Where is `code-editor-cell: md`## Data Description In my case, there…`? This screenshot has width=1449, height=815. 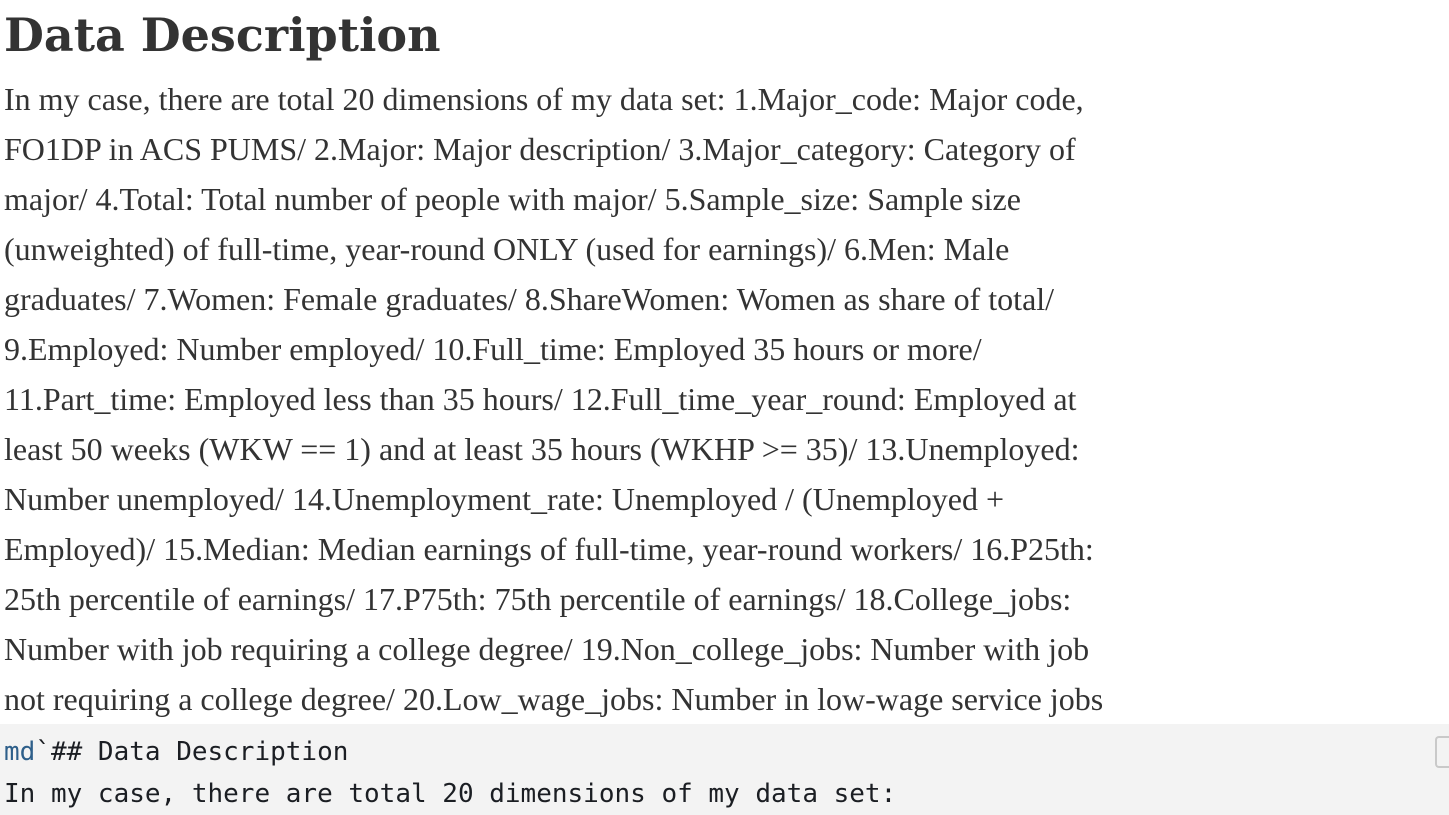 code-editor-cell: md`## Data Description In my case, there… is located at coordinates (724, 769).